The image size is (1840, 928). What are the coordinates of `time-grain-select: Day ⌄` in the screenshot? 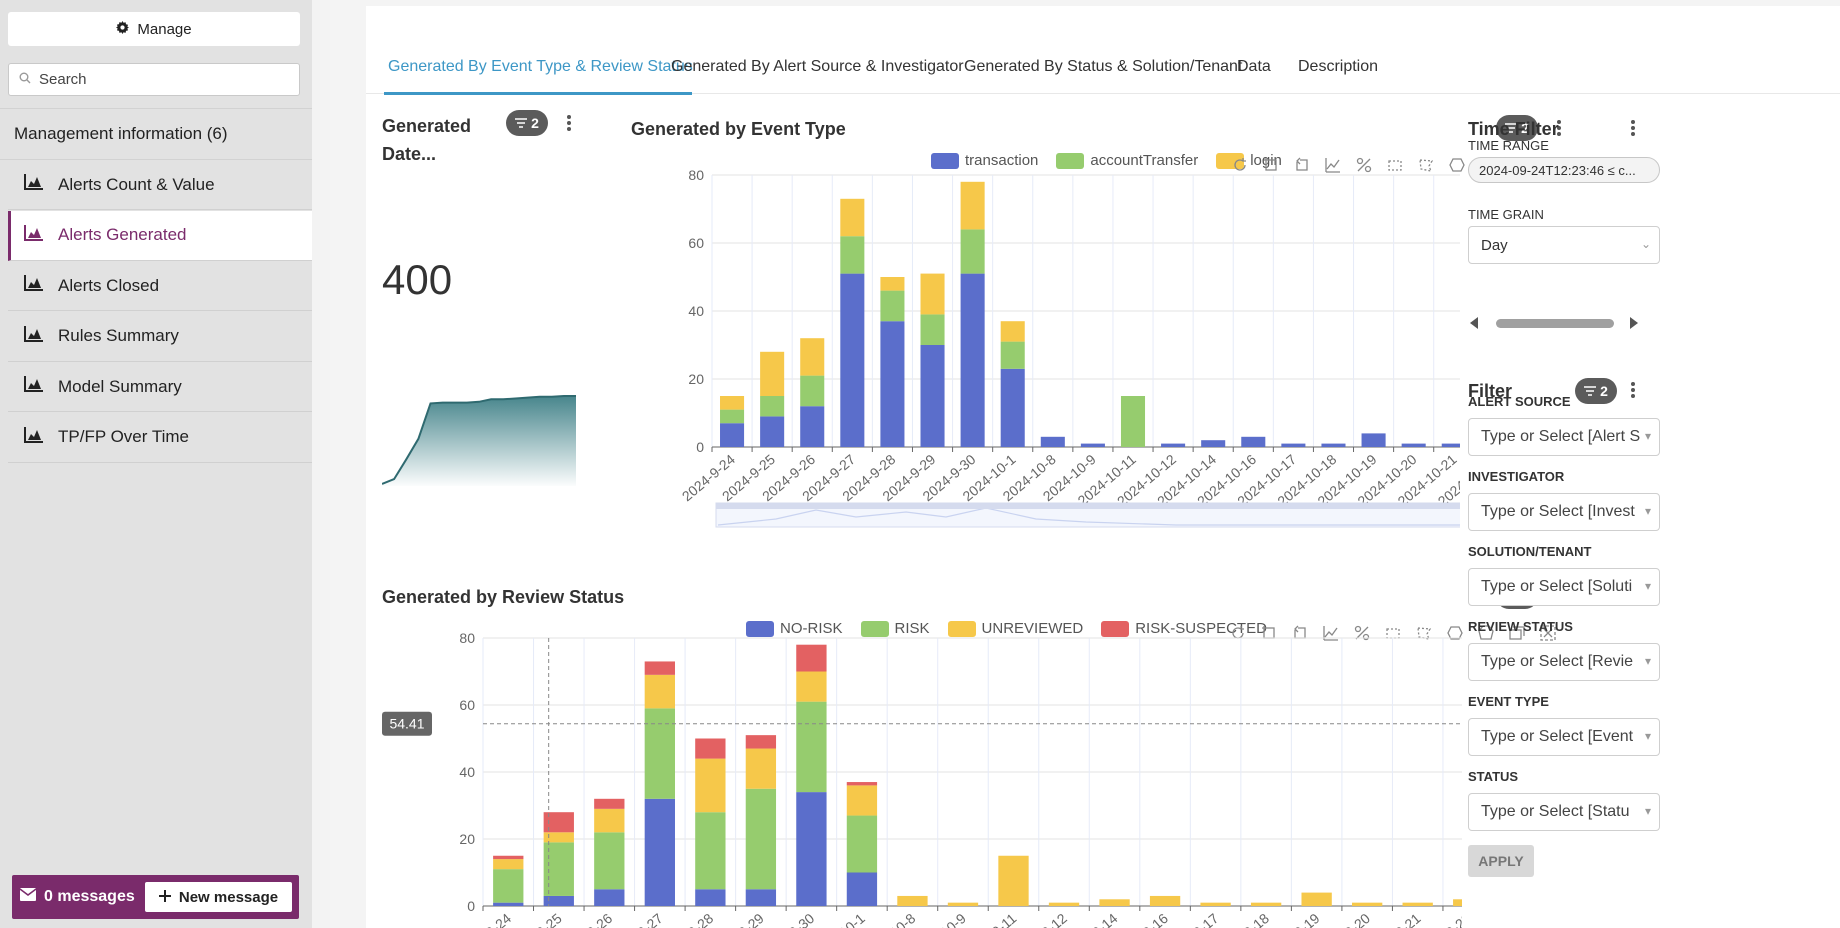 It's located at (1564, 245).